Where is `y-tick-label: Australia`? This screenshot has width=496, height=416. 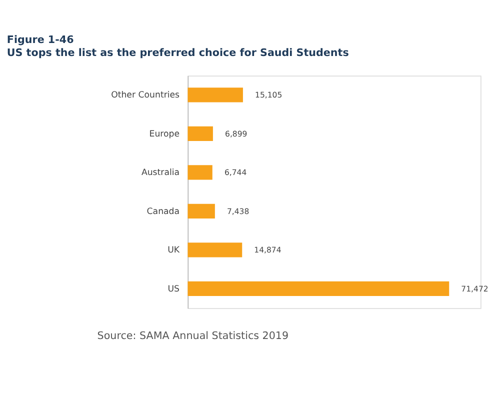
y-tick-label: Australia is located at coordinates (160, 173).